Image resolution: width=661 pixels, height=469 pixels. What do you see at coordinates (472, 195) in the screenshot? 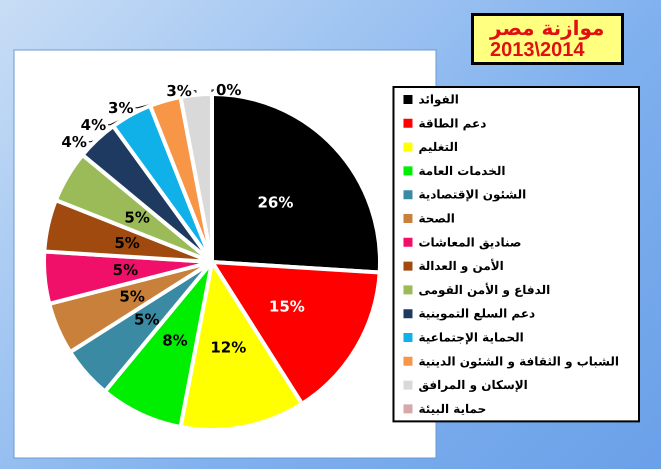
I see `legend-label: الشئون الإقتصادية` at bounding box center [472, 195].